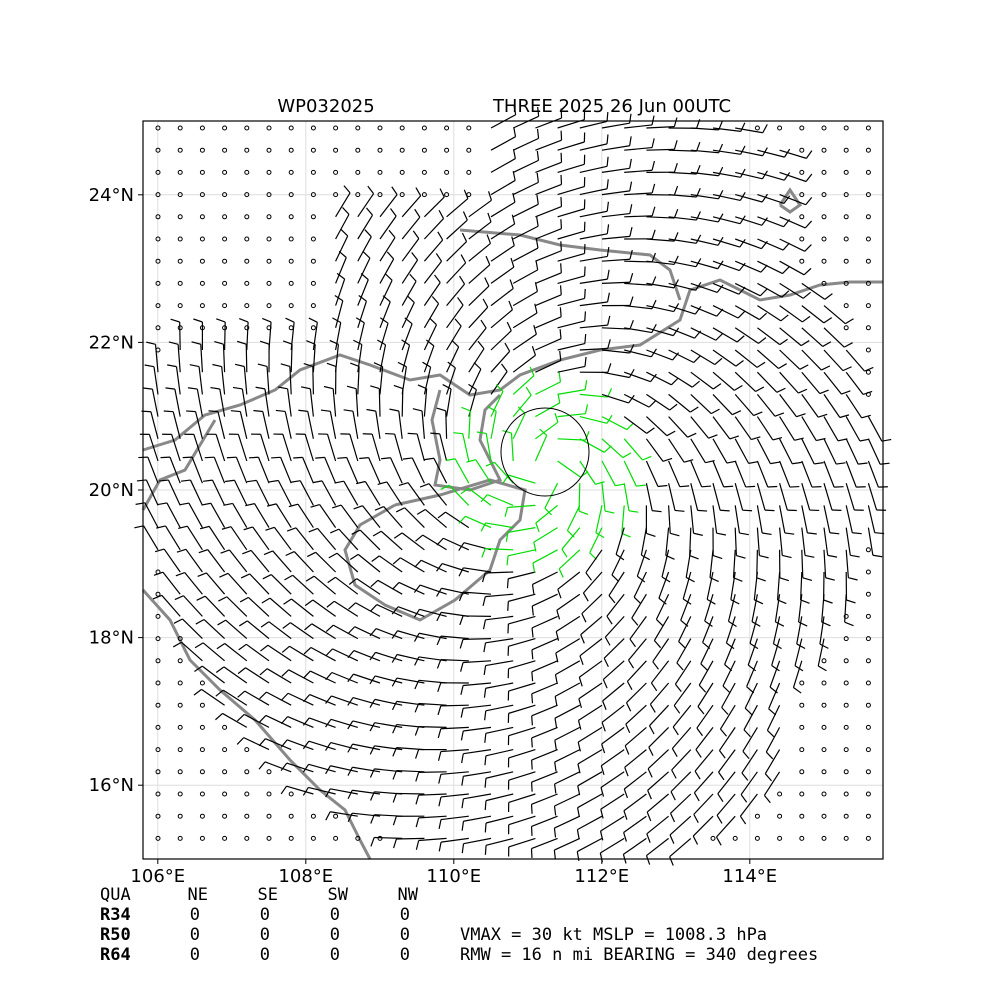 The image size is (1000, 1000). I want to click on y-tick-label: 20°N, so click(111, 490).